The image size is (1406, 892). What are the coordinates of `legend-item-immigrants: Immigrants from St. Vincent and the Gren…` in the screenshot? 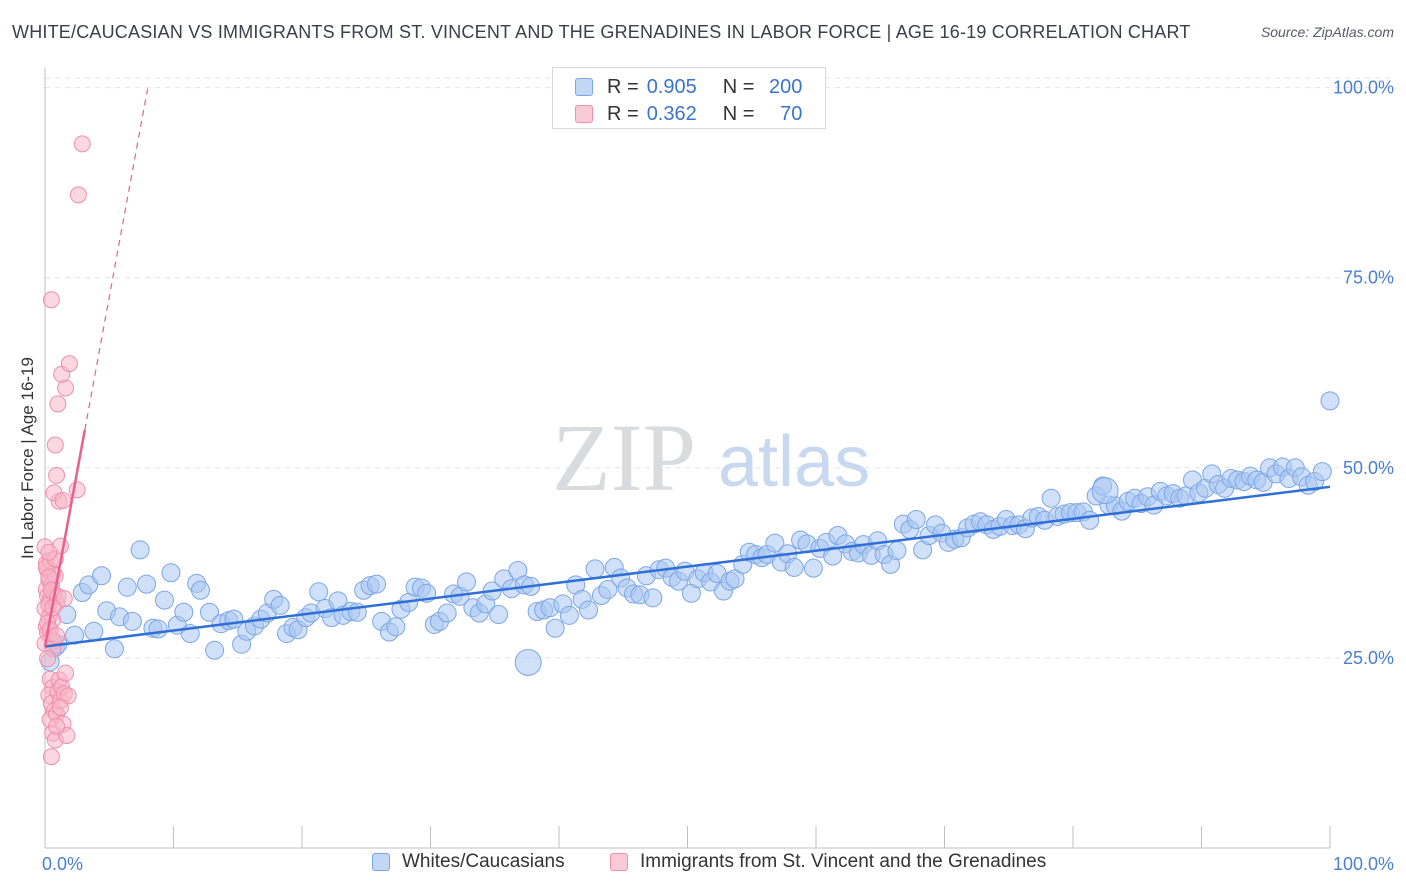 It's located at (828, 862).